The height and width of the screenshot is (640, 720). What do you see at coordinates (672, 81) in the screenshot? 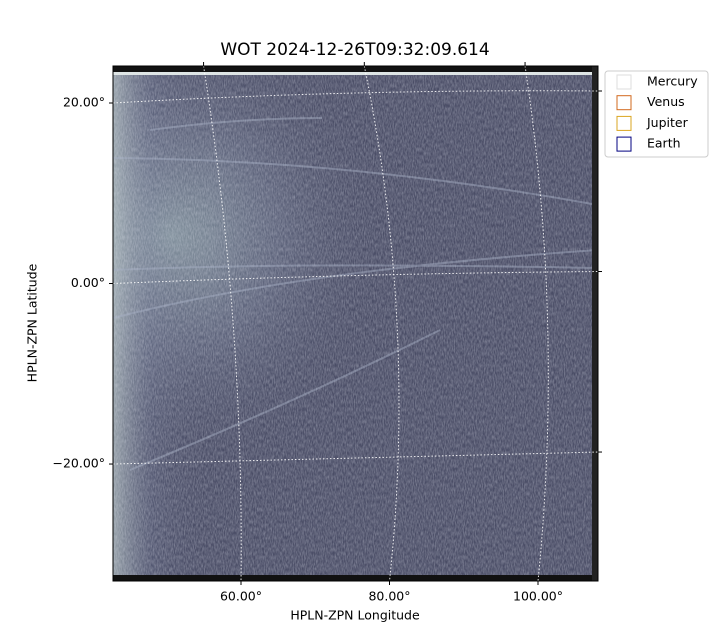
I see `legend-label: Mercury` at bounding box center [672, 81].